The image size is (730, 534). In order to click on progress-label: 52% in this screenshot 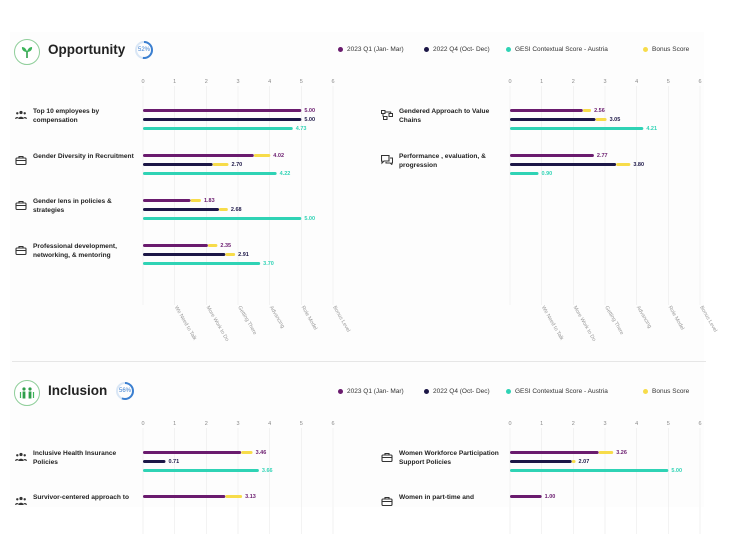, I will do `click(143, 50)`.